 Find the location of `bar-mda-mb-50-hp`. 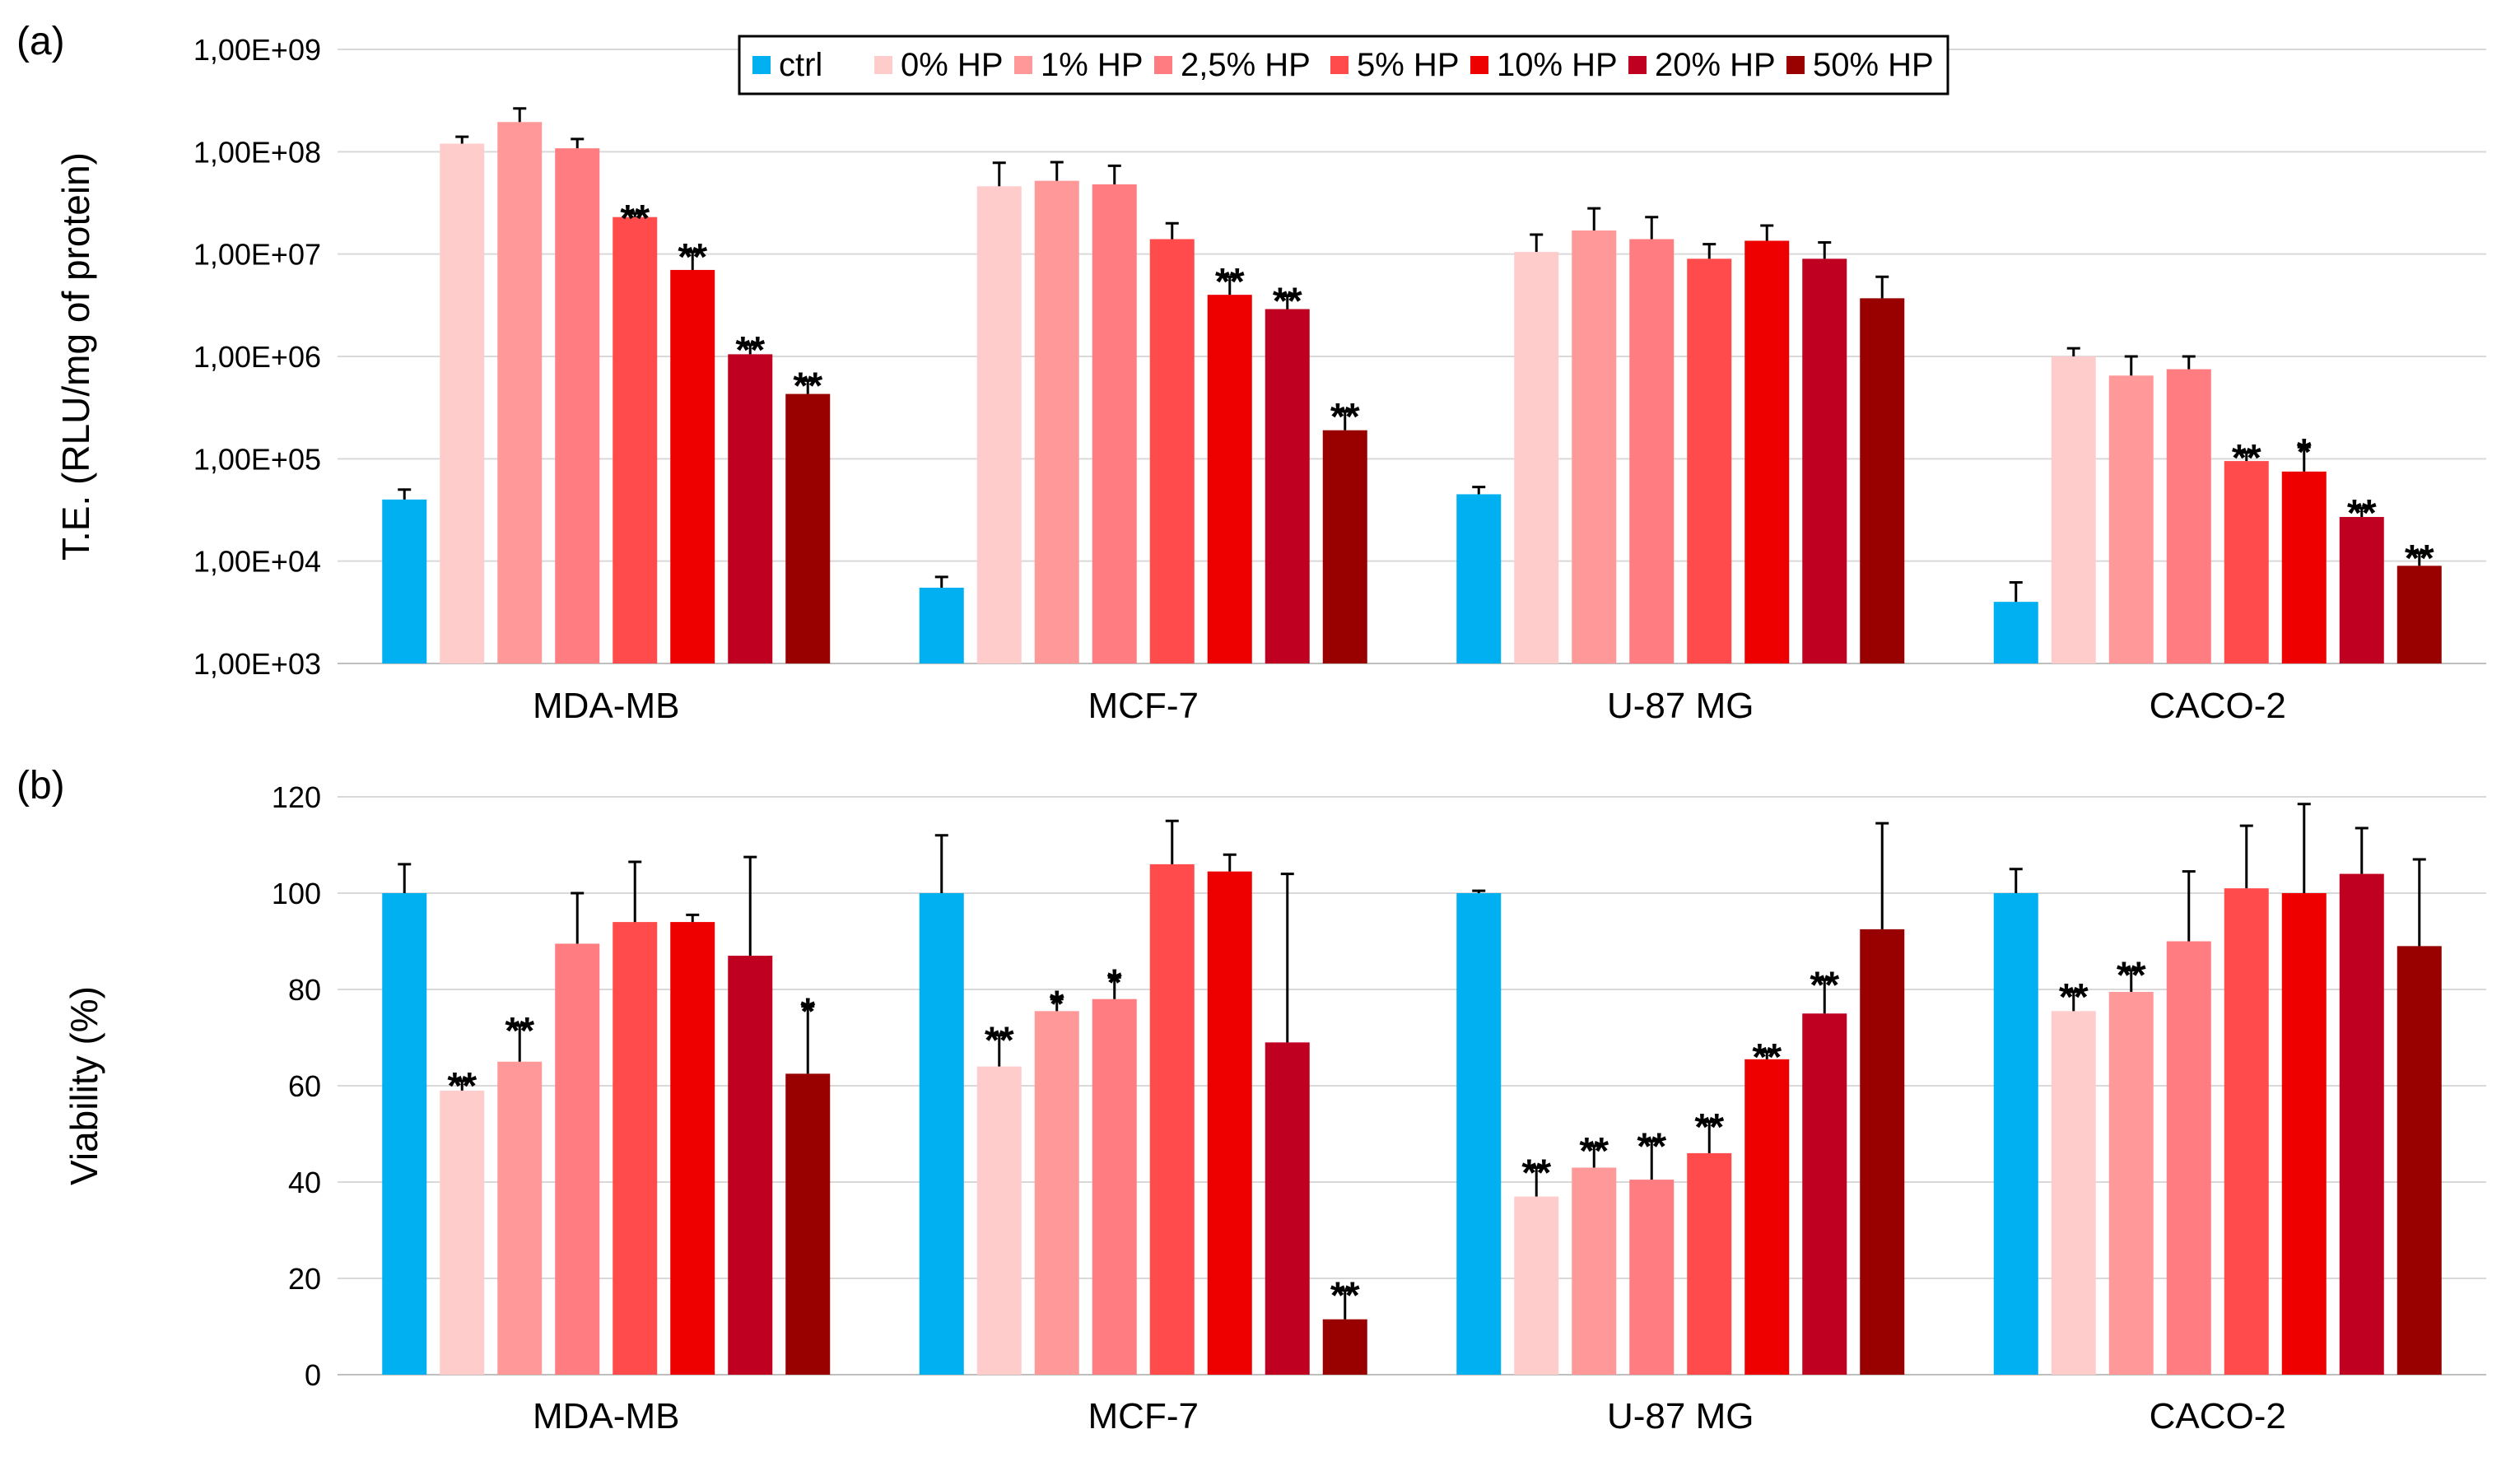

bar-mda-mb-50-hp is located at coordinates (808, 1224).